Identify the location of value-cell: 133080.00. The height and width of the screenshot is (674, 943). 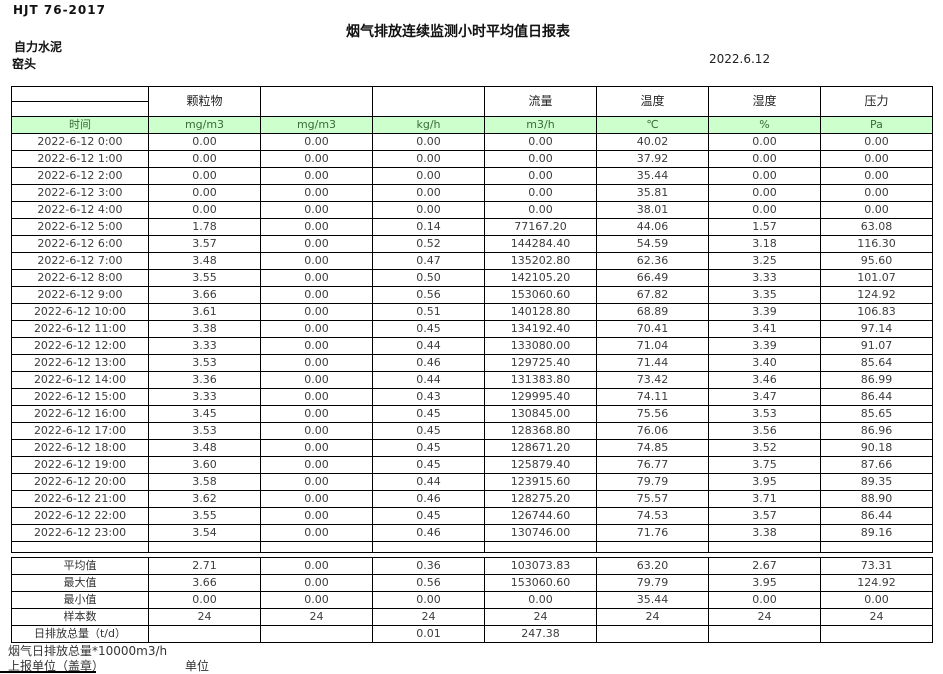
(540, 346).